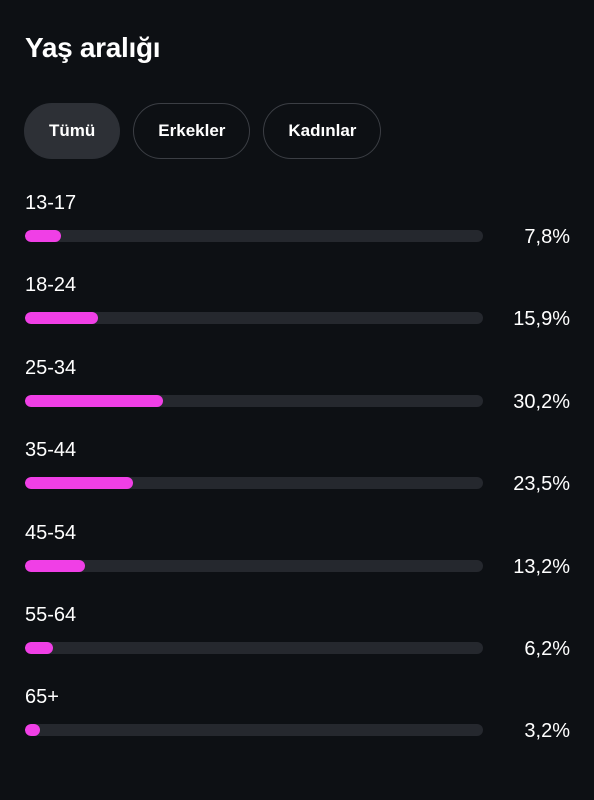  What do you see at coordinates (51, 532) in the screenshot?
I see `age-range-label: 45-54` at bounding box center [51, 532].